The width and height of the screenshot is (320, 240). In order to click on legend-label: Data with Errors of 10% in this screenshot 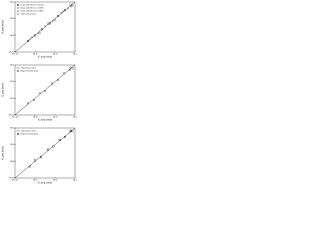, I will do `click(32, 5)`.